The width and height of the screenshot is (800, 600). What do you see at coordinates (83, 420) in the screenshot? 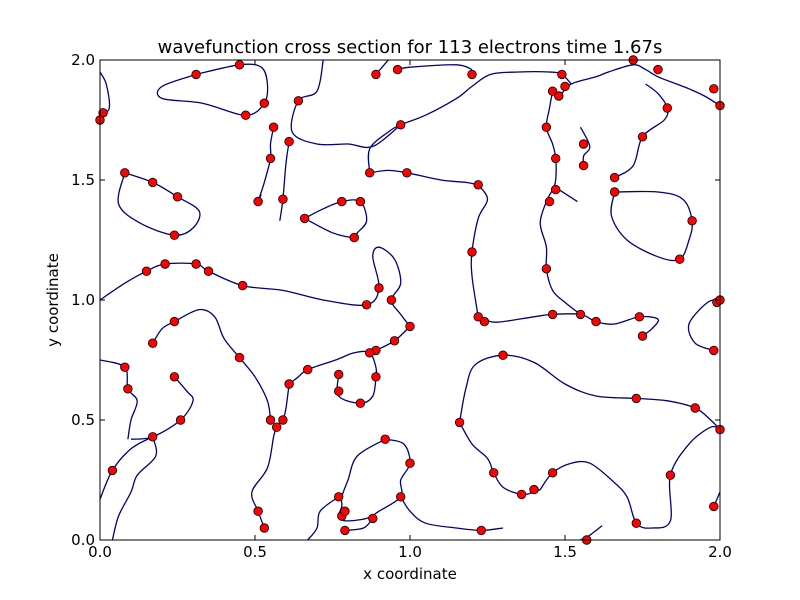
I see `y-tick-label: 0.5` at bounding box center [83, 420].